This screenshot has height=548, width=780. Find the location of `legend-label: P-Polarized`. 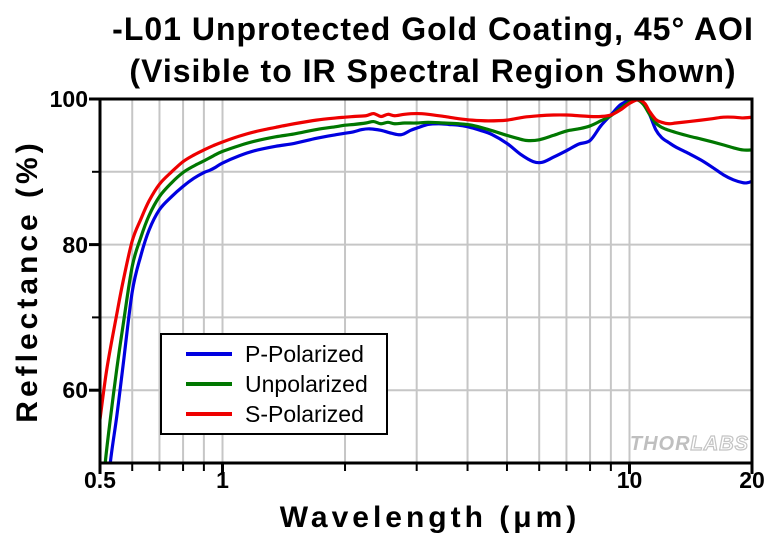

legend-label: P-Polarized is located at coordinates (304, 353).